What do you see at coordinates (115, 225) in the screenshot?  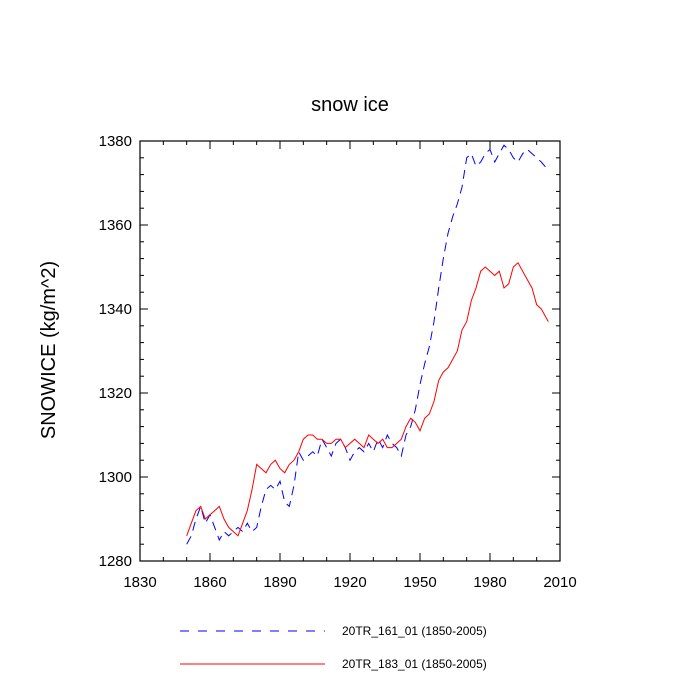 I see `y-tick-label: 1360` at bounding box center [115, 225].